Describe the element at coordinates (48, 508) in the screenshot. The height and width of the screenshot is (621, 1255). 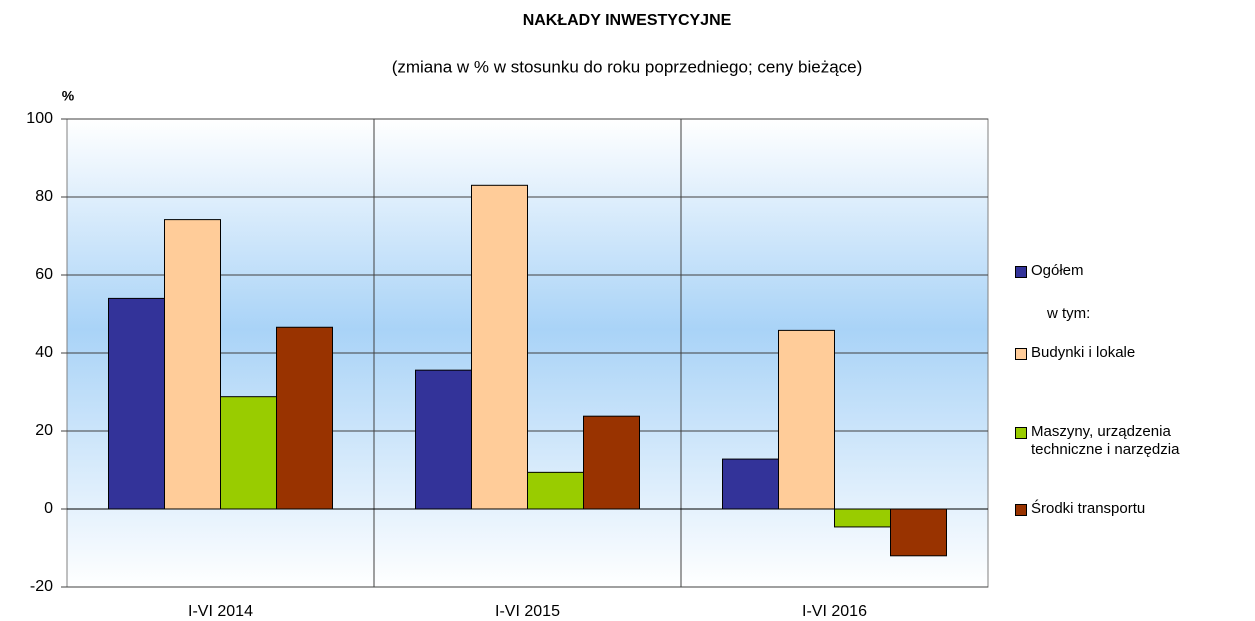
I see `y-tick-label: 0` at that location.